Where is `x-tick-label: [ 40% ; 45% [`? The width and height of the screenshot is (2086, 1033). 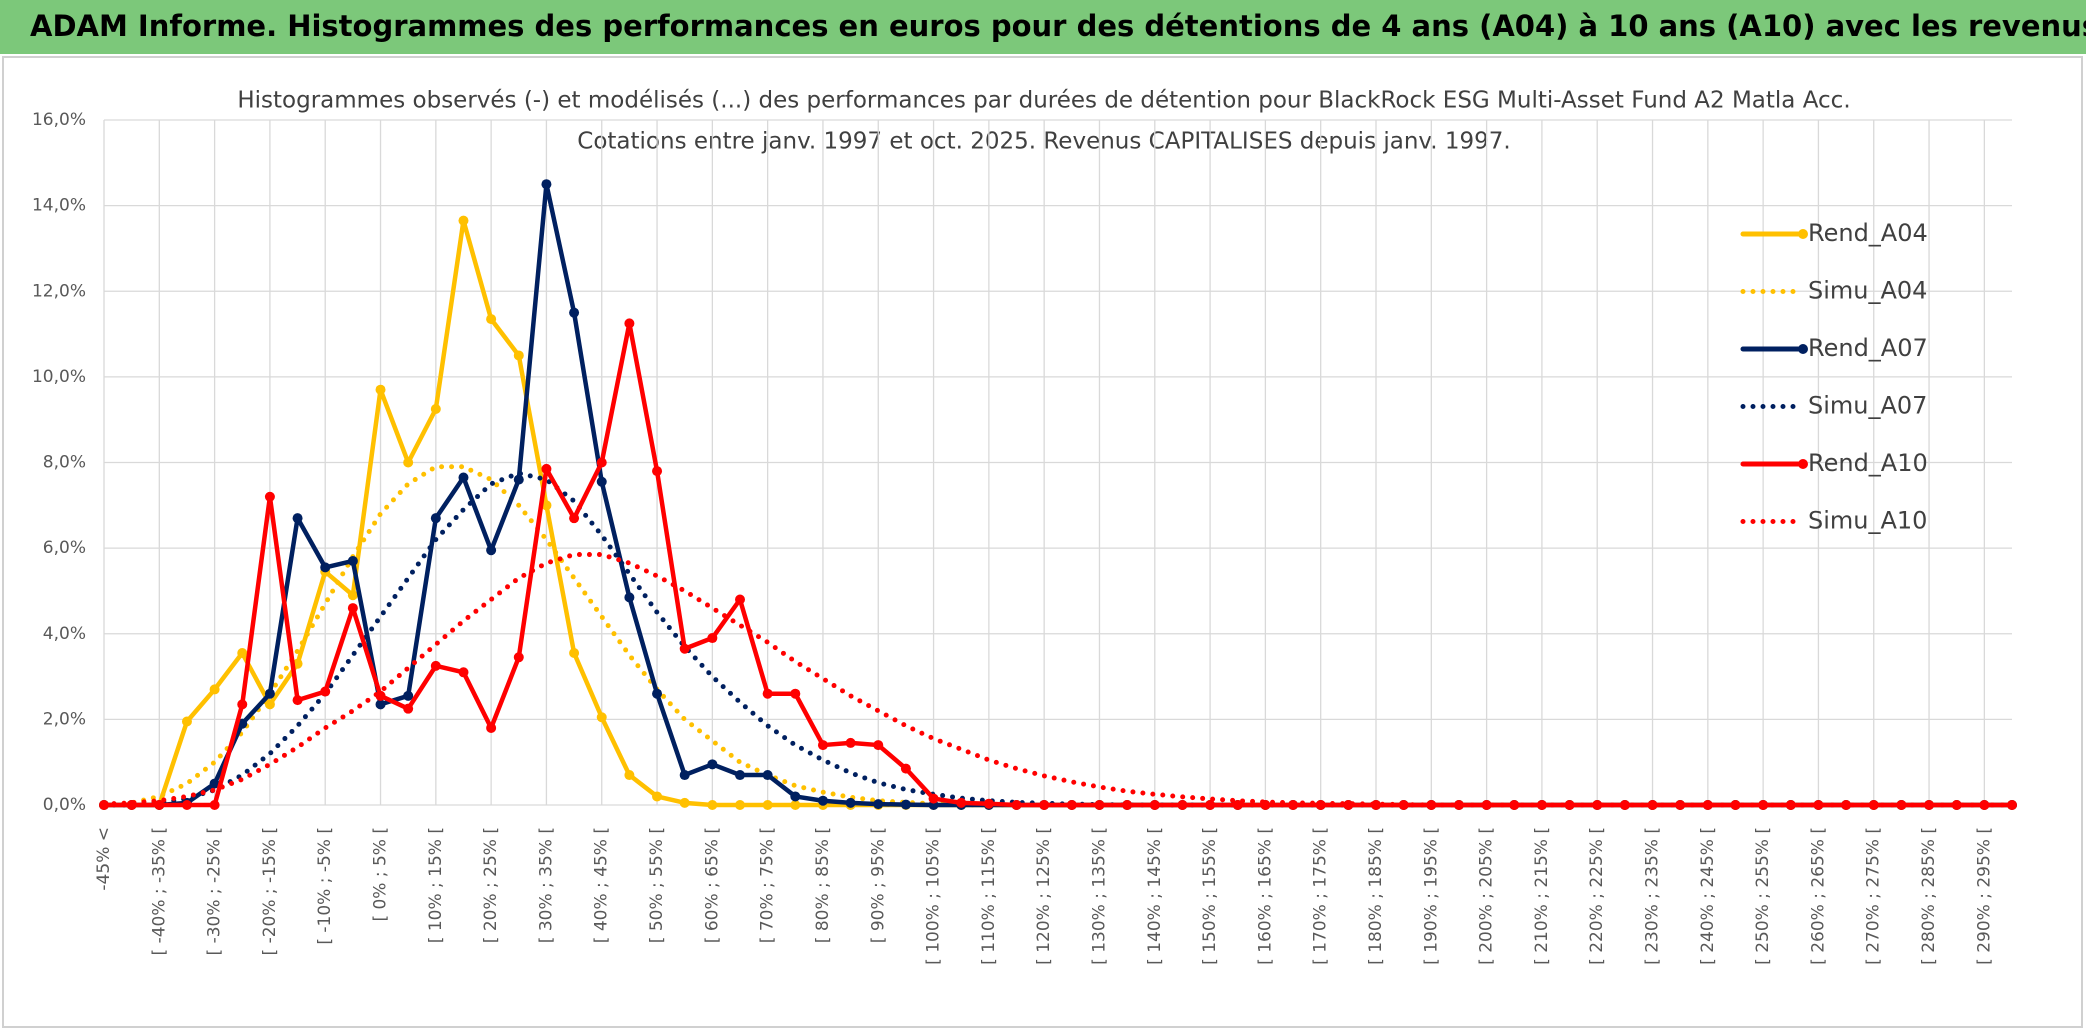 x-tick-label: [ 40% ; 45% [ is located at coordinates (602, 885).